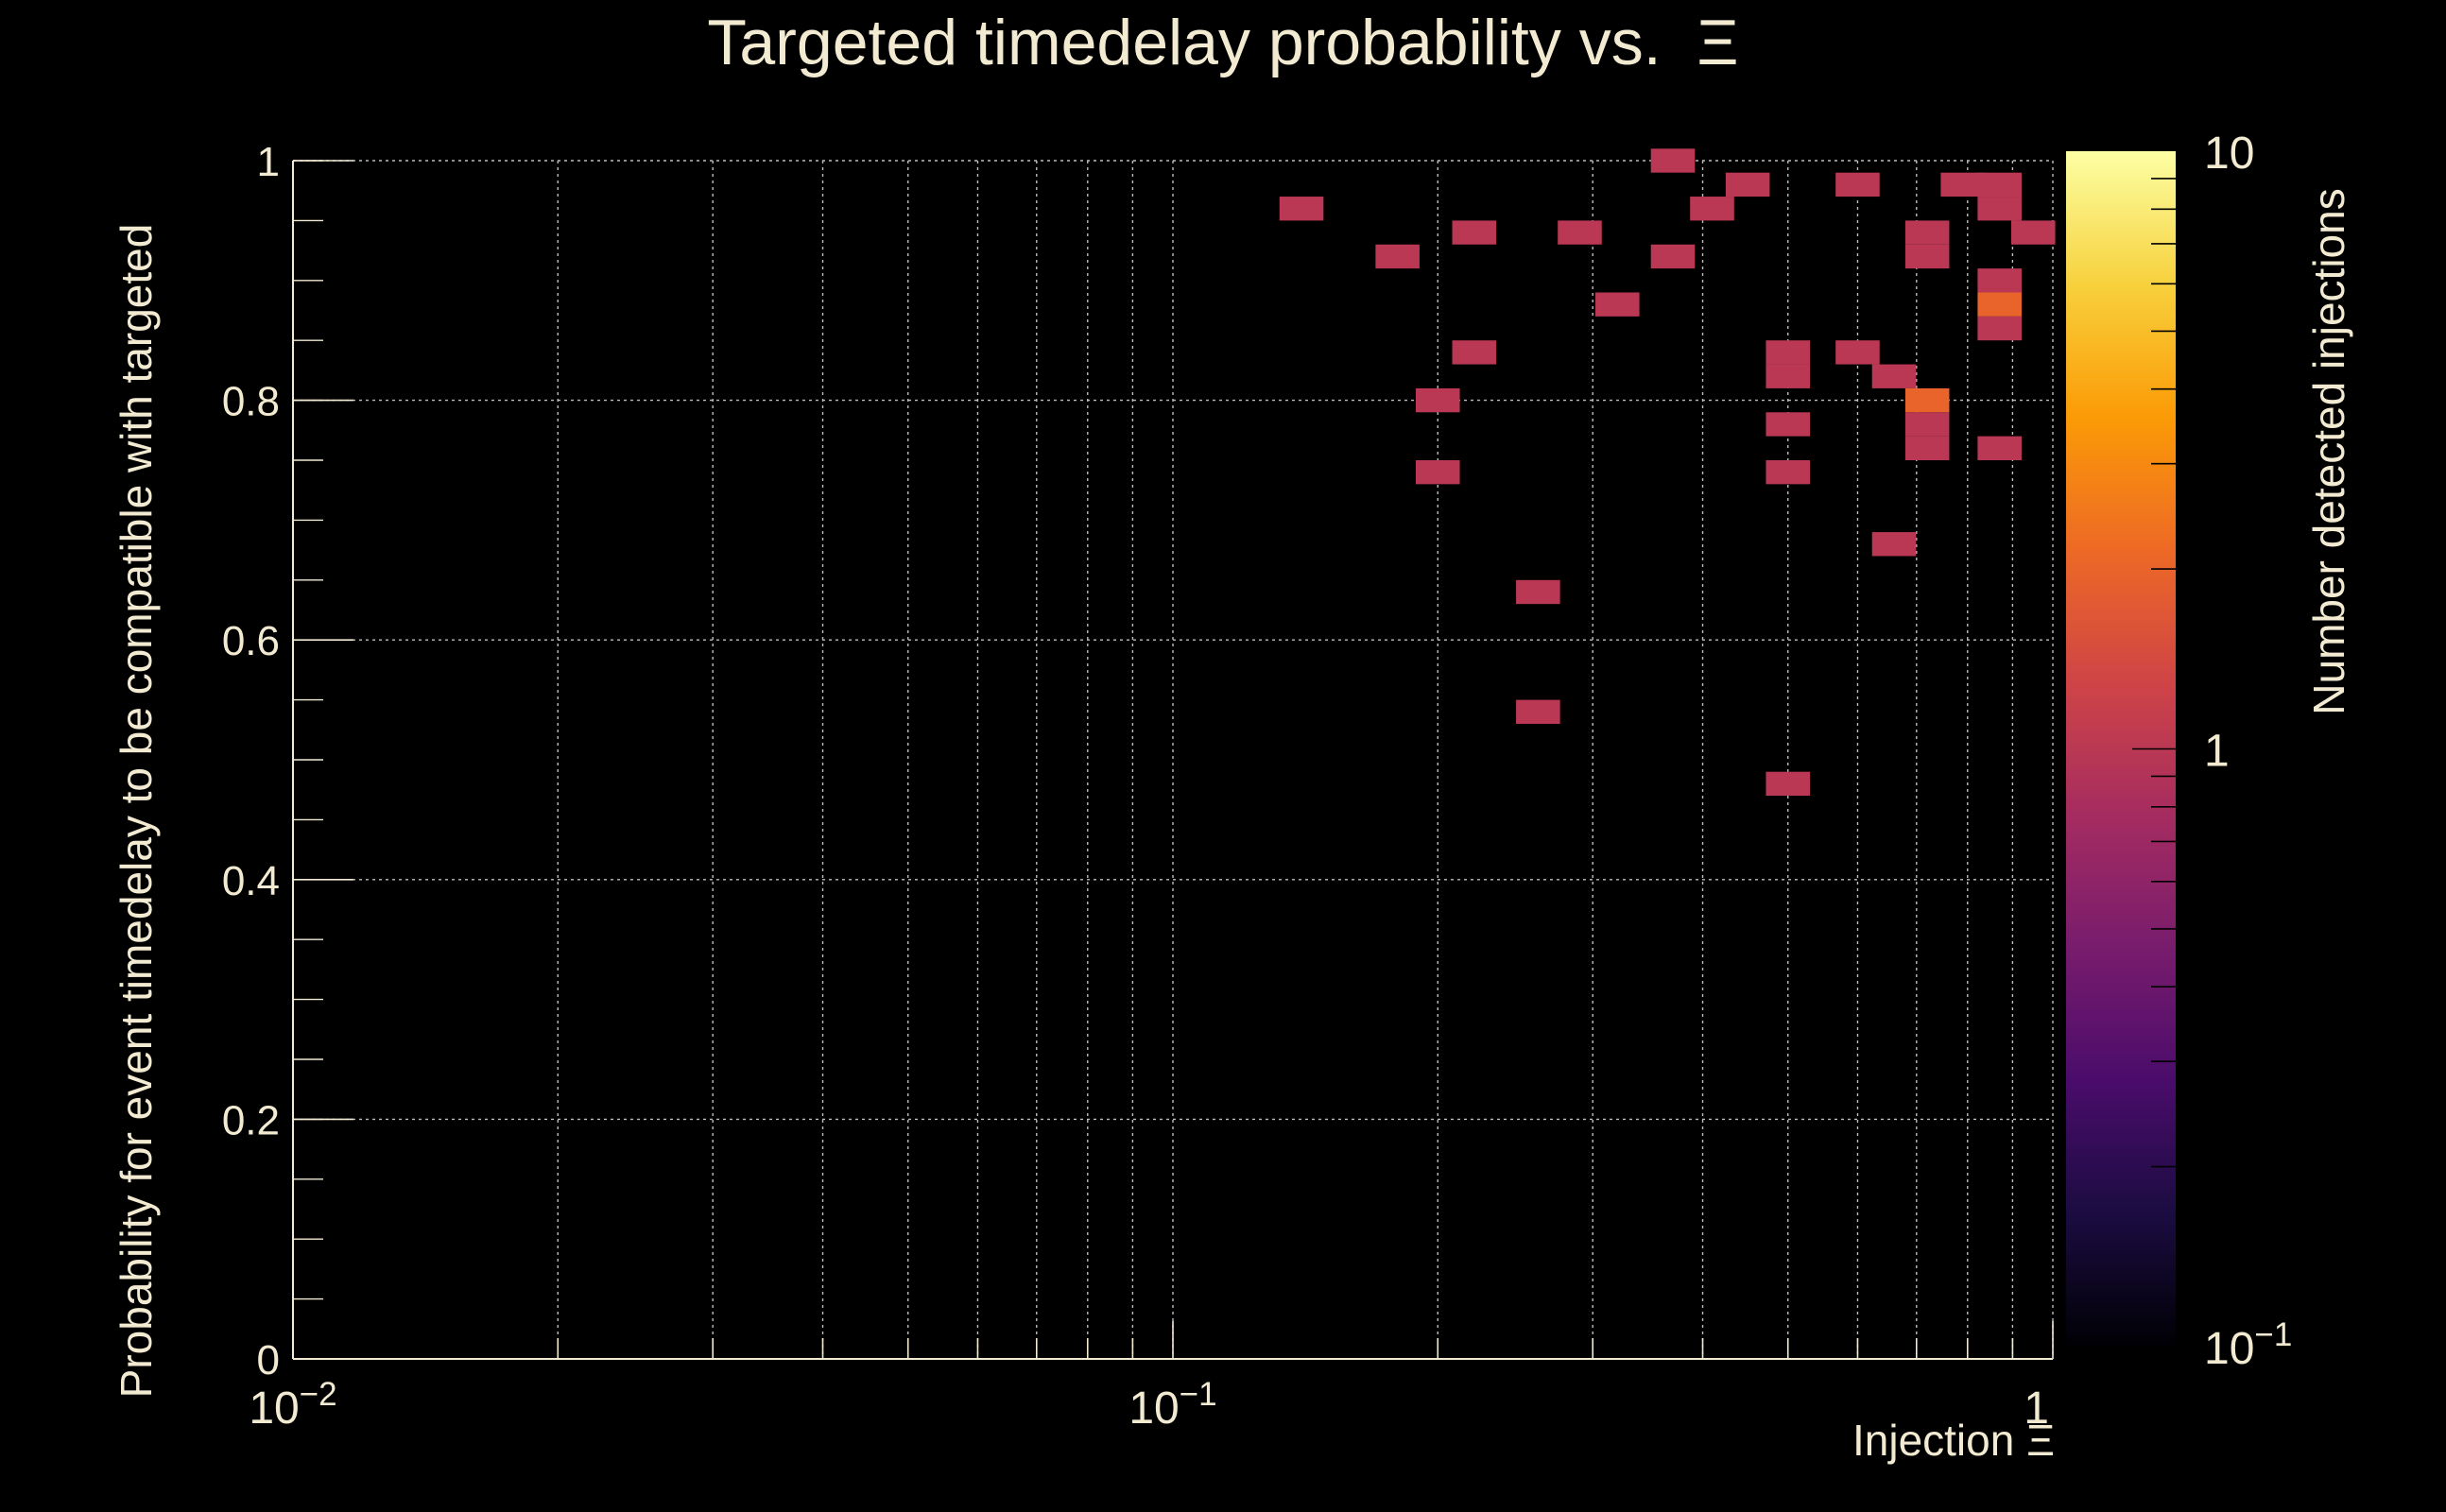 This screenshot has height=1512, width=2446. I want to click on y-tick-label: 0.4, so click(251, 881).